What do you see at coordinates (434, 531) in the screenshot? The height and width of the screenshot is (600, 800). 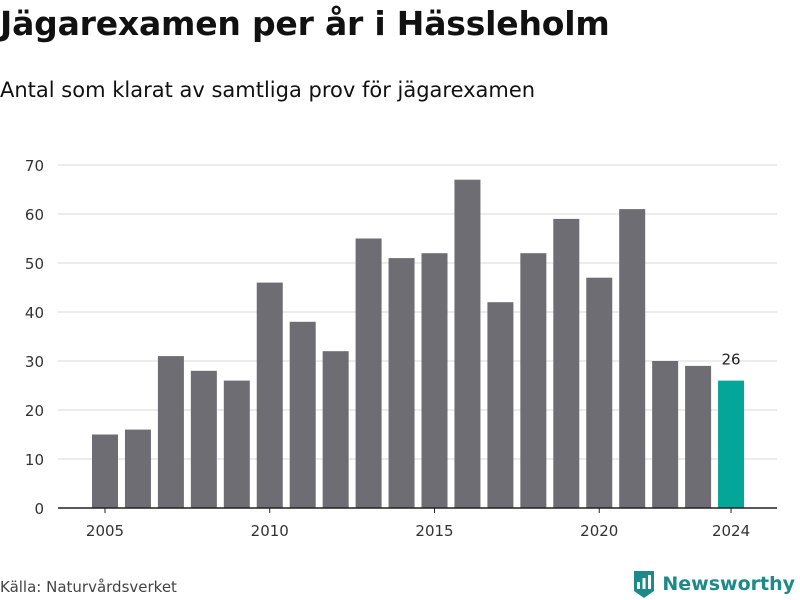 I see `x-tick-label: 2015` at bounding box center [434, 531].